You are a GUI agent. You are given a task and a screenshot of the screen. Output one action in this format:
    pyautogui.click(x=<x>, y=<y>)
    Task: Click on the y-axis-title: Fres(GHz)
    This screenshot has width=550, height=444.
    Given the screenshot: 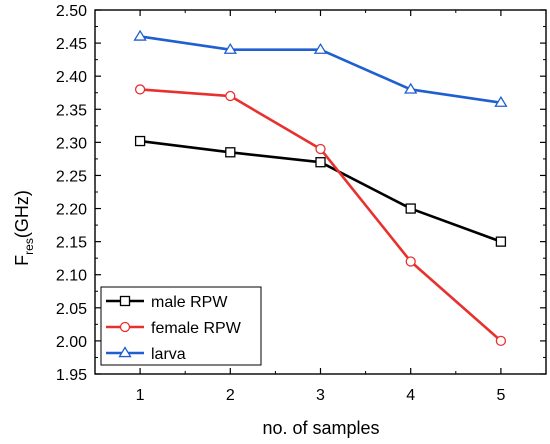 What is the action you would take?
    pyautogui.click(x=24, y=228)
    